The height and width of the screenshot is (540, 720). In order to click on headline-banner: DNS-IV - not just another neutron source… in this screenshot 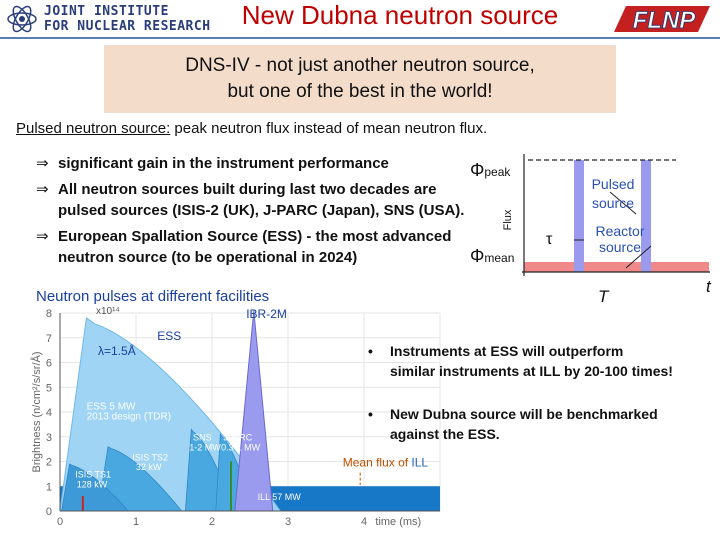, I will do `click(360, 79)`.